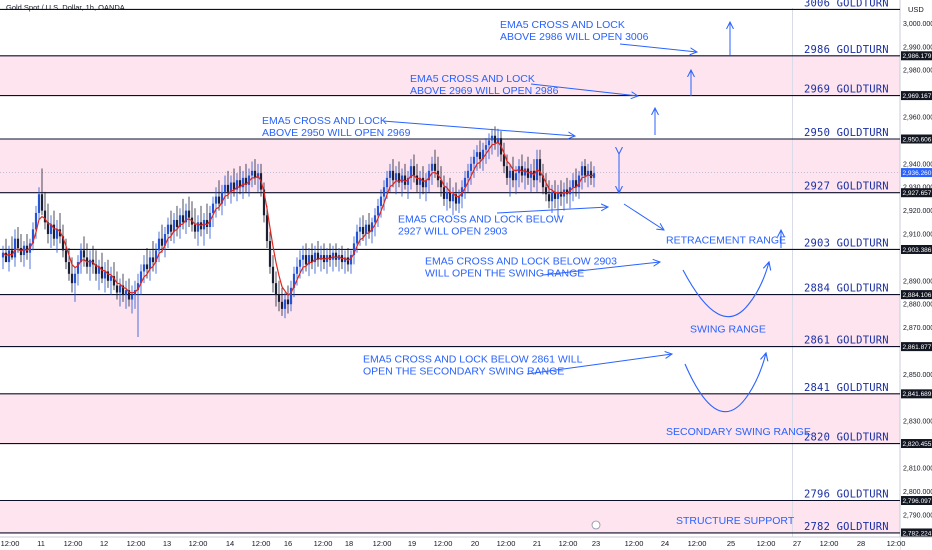 The image size is (932, 550). What do you see at coordinates (504, 273) in the screenshot?
I see `annotation-line: WILL OPEN THE SWING RANGE` at bounding box center [504, 273].